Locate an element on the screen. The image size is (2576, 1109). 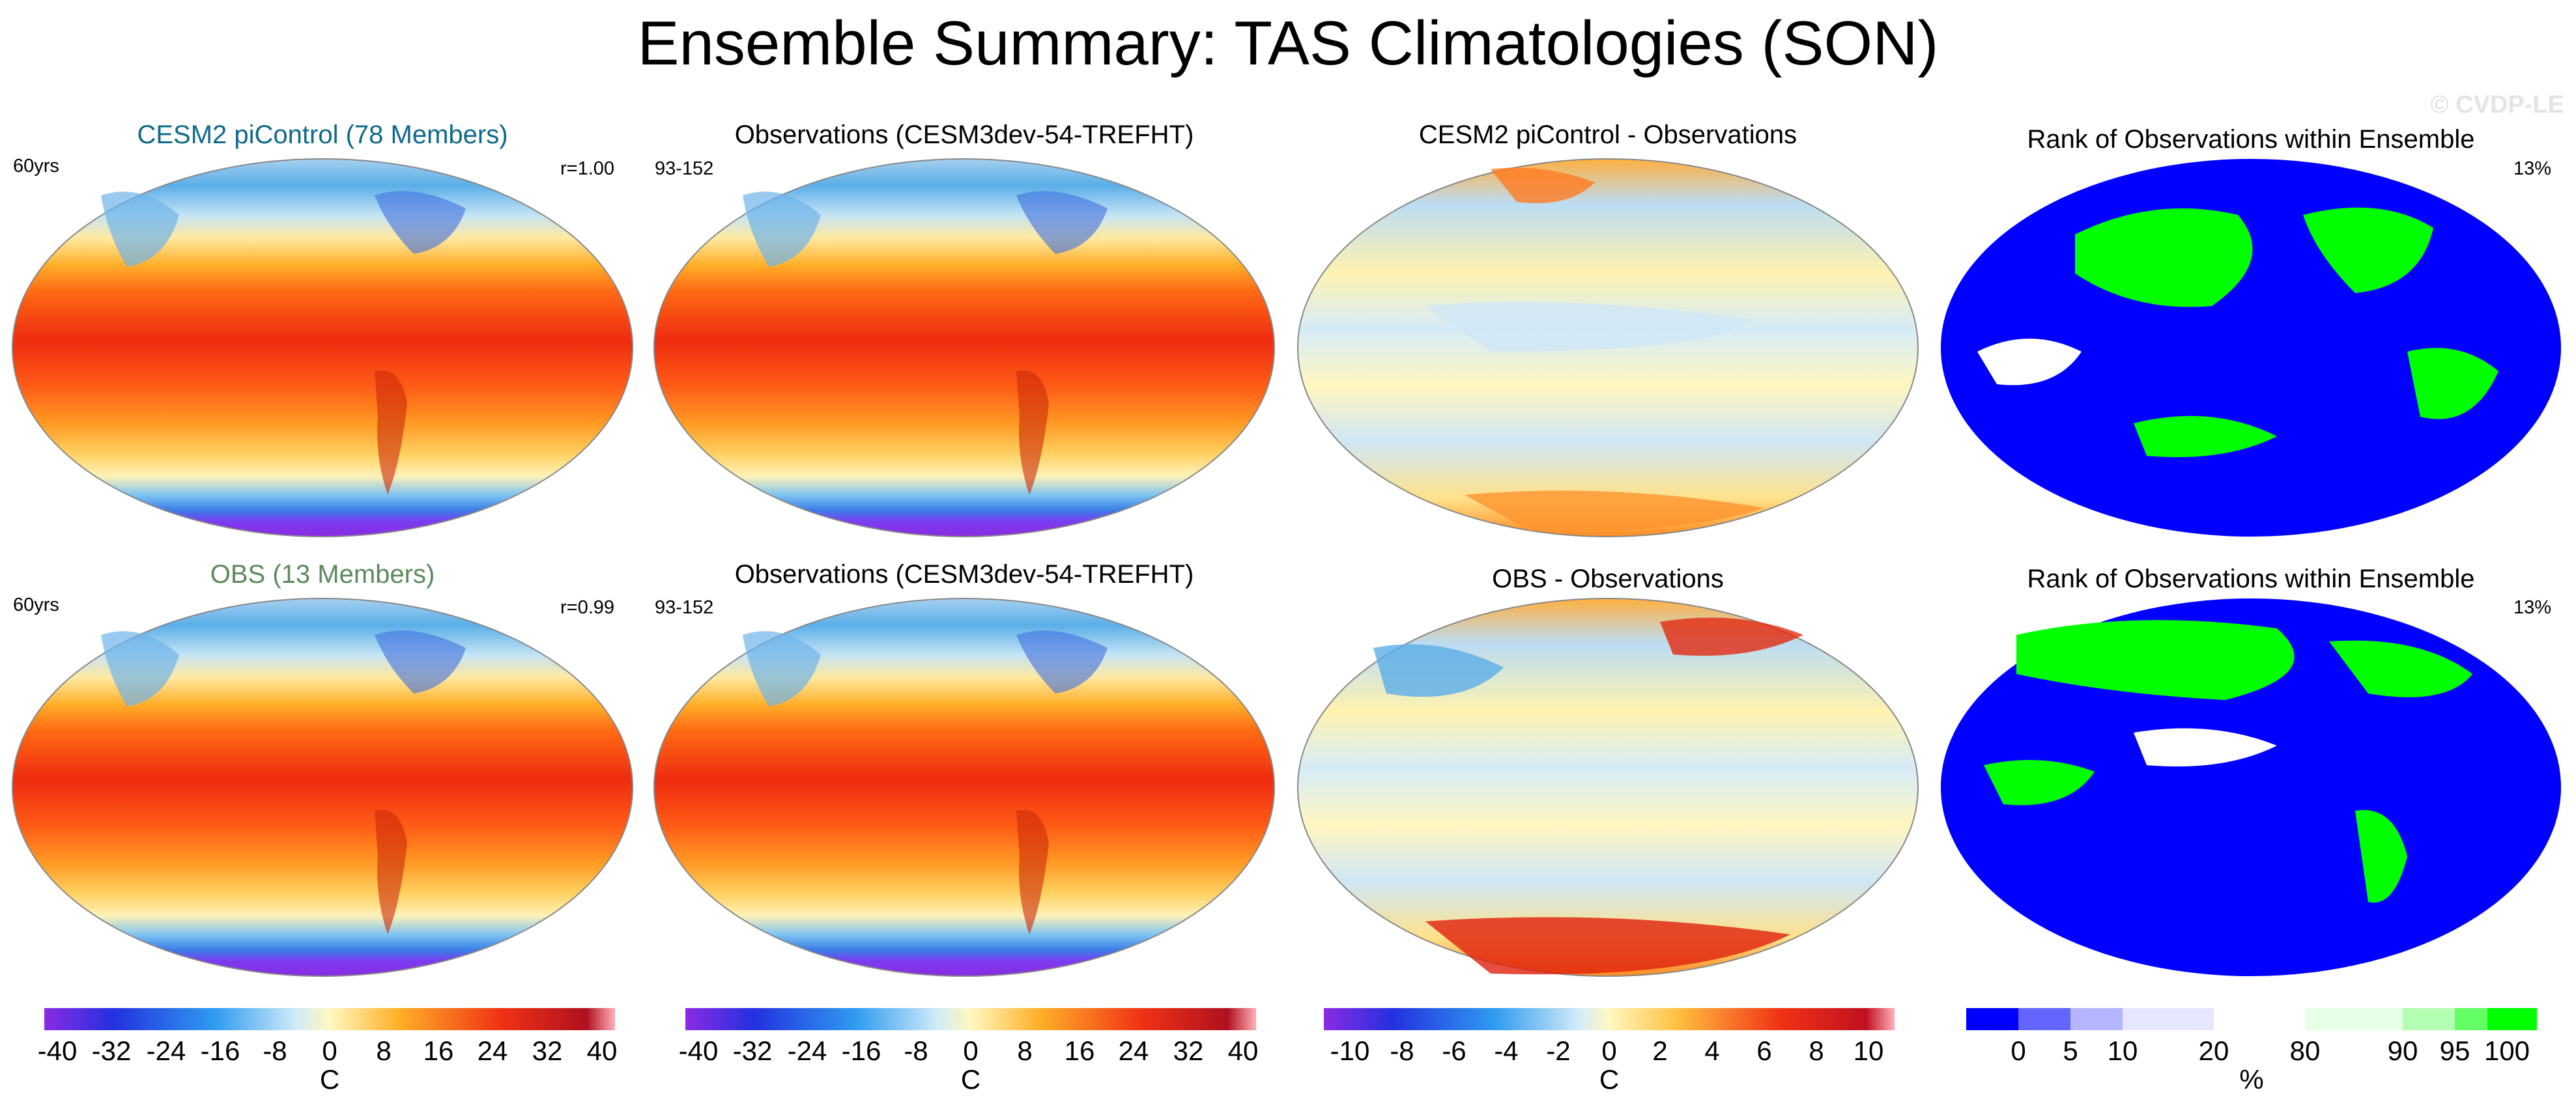
panel-title-rank: Rank of Observations within Ensemble is located at coordinates (2251, 140).